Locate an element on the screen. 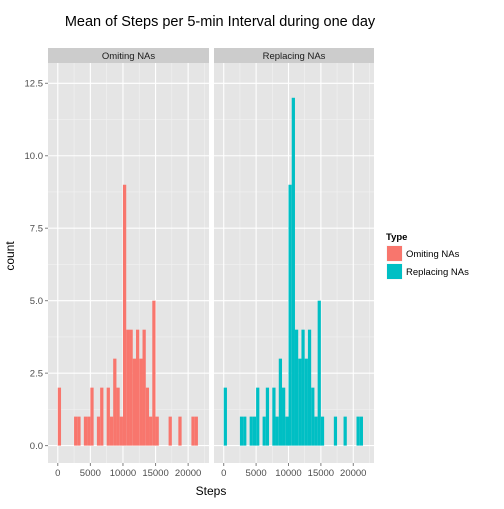  legend-items: Omiting NAs Replacing NAs is located at coordinates (427, 262).